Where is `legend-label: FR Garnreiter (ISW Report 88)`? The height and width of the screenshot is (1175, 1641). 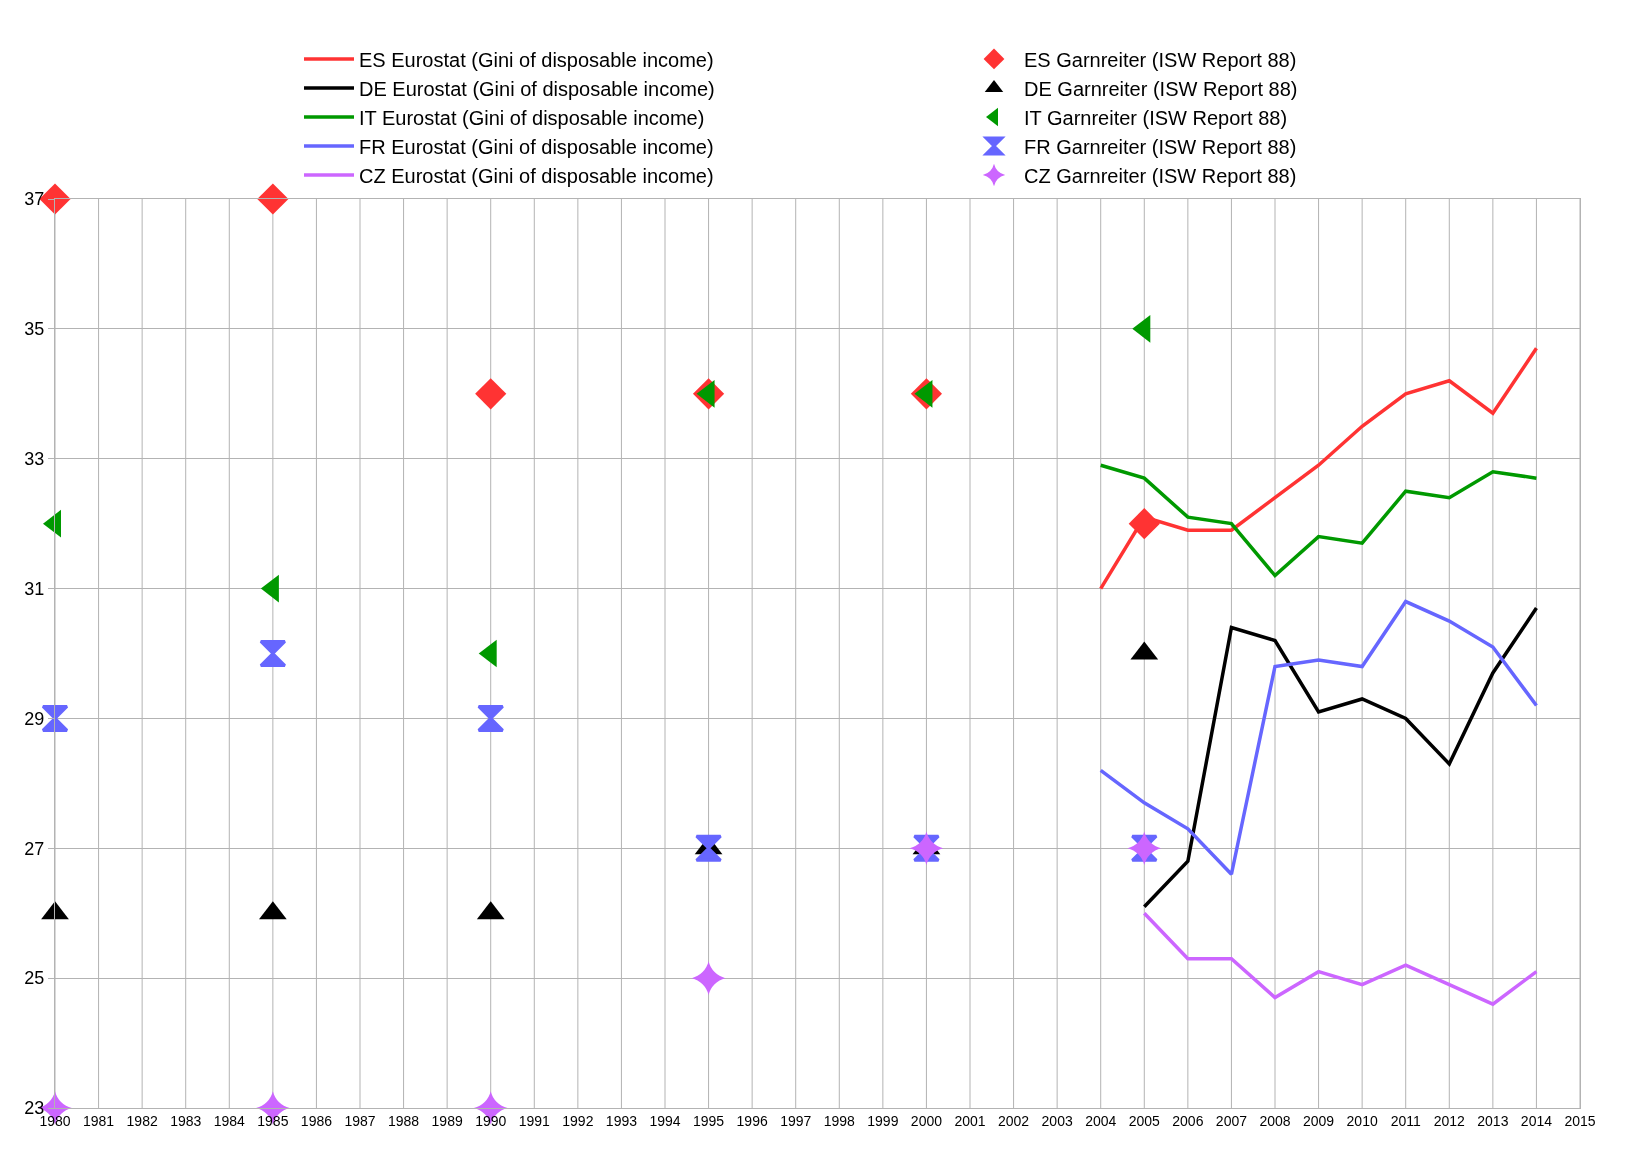
legend-label: FR Garnreiter (ISW Report 88) is located at coordinates (1160, 146).